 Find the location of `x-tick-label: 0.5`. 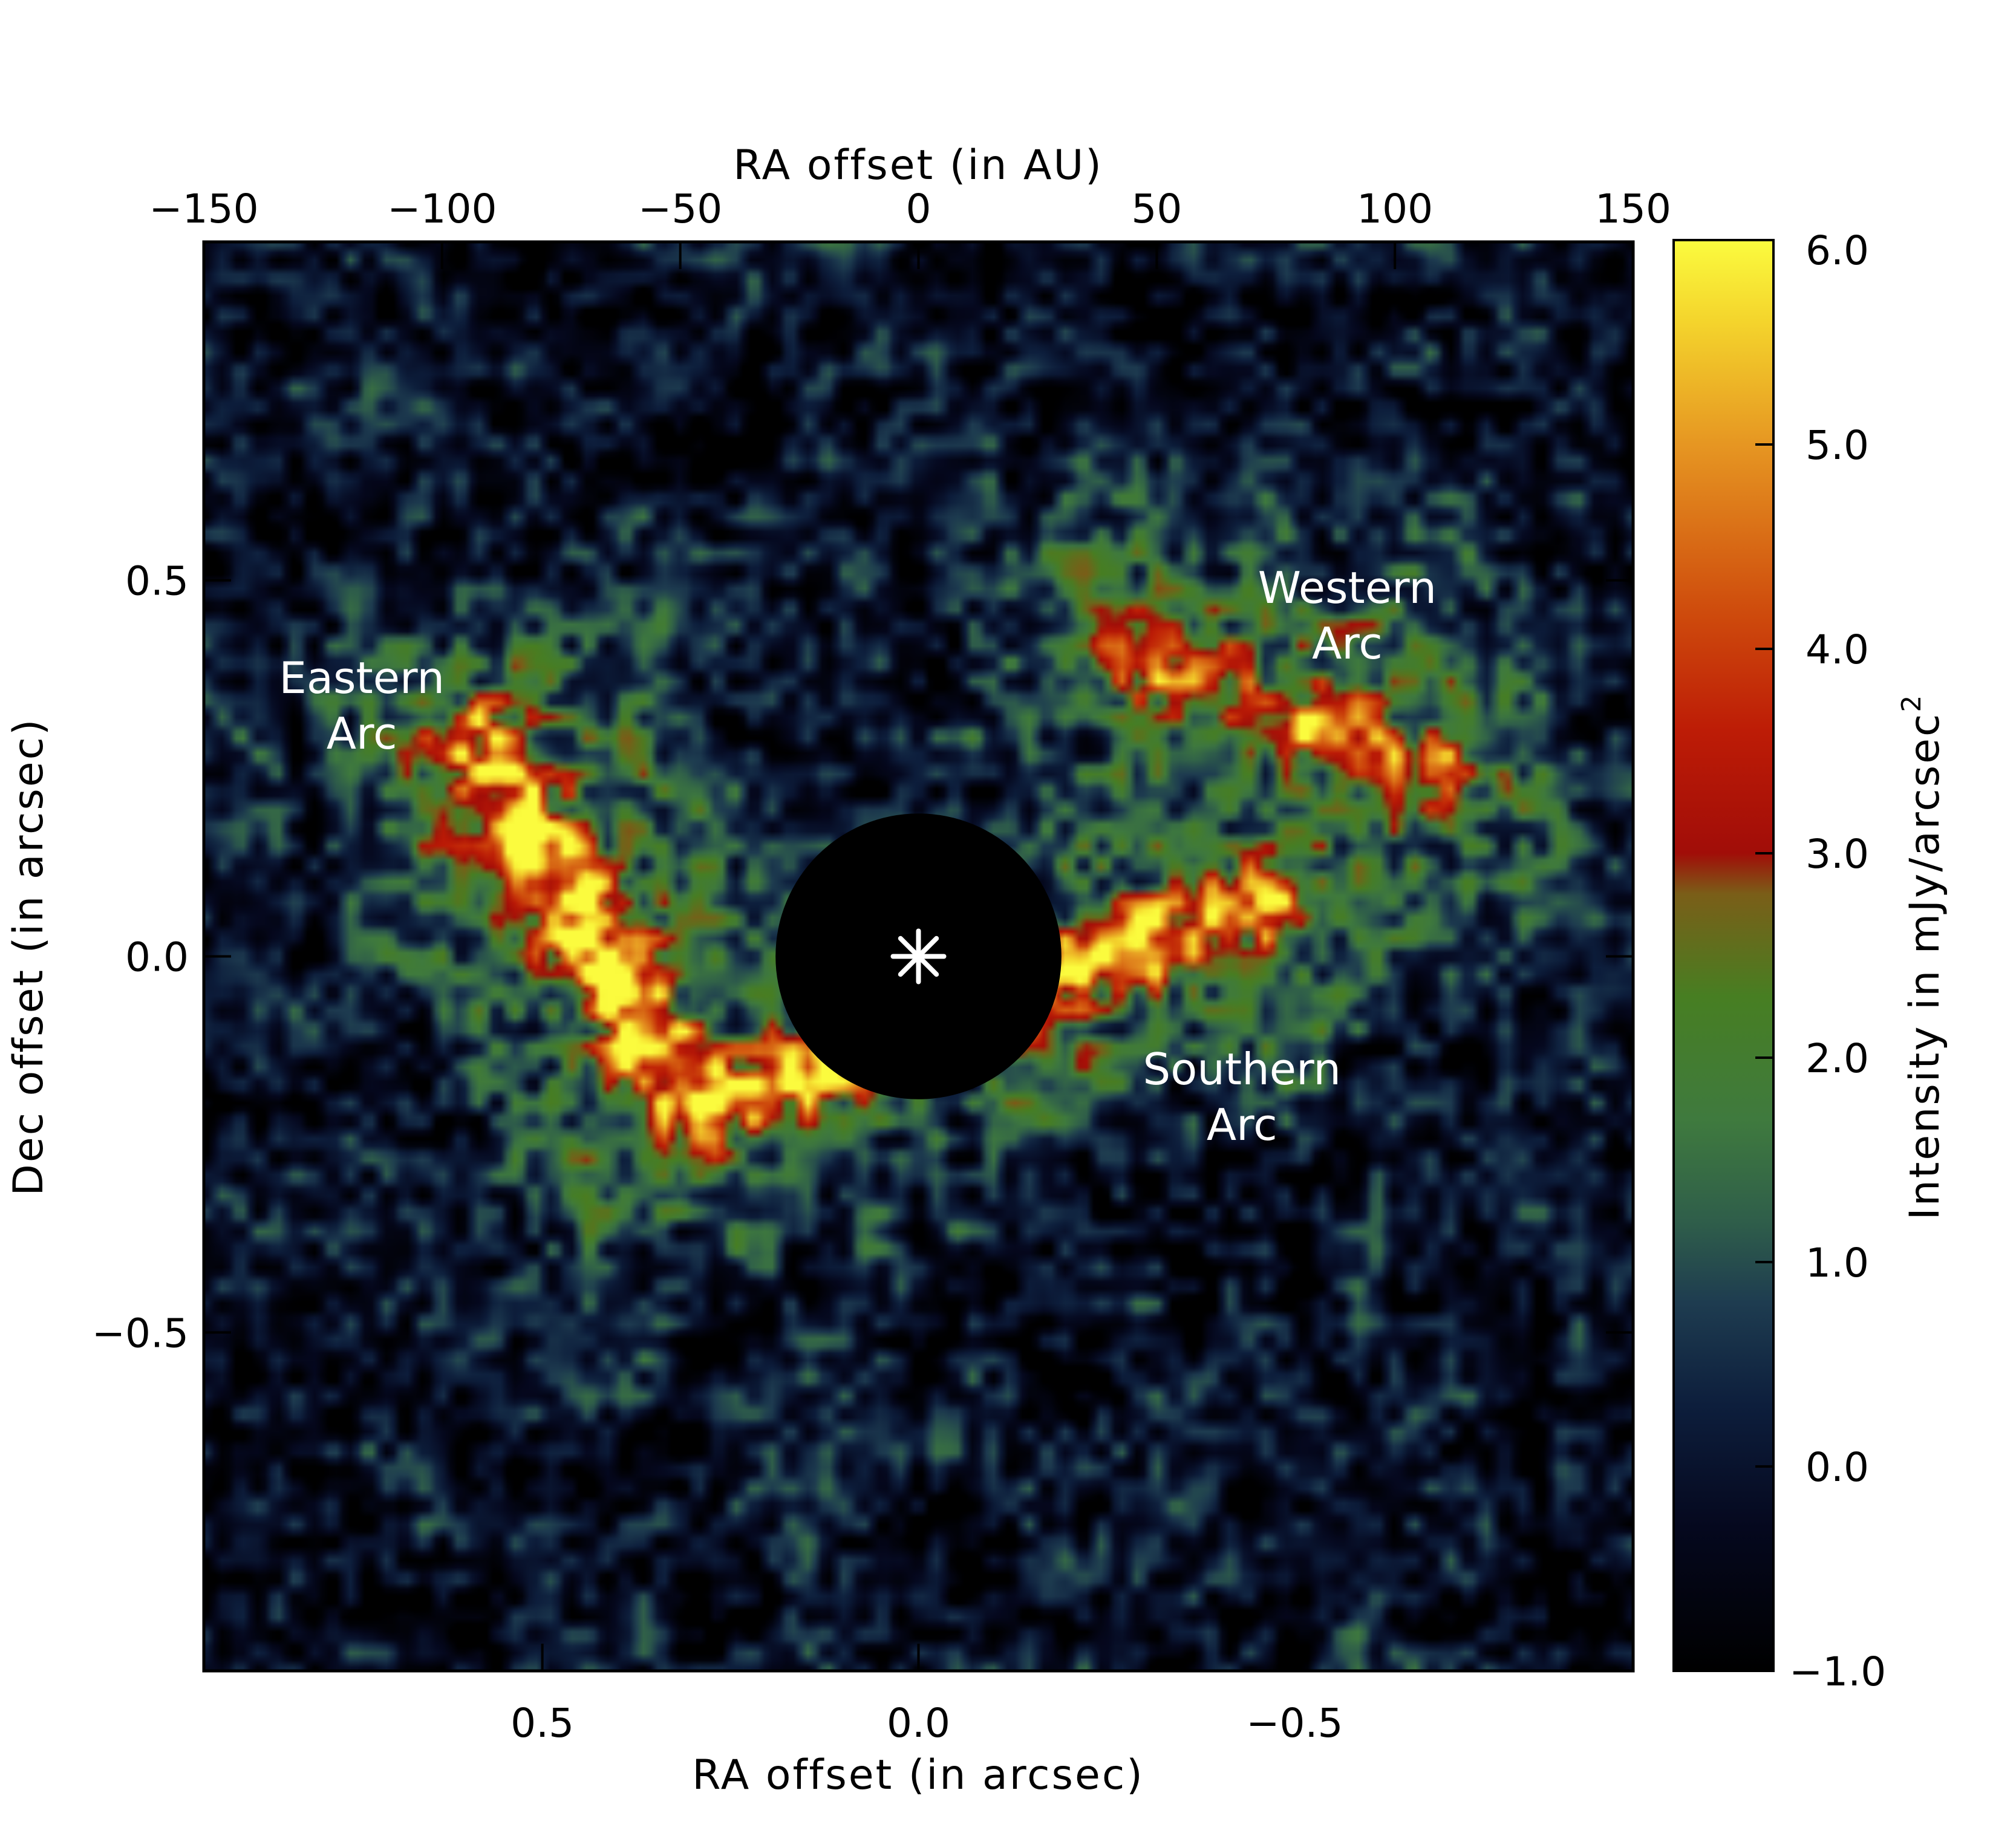

x-tick-label: 0.5 is located at coordinates (542, 1723).